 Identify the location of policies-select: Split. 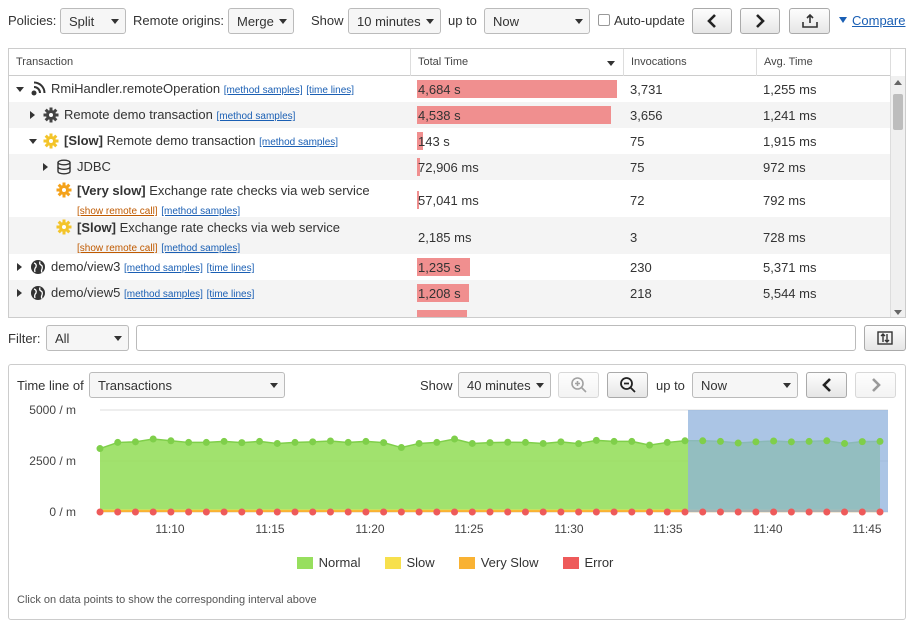
(93, 21).